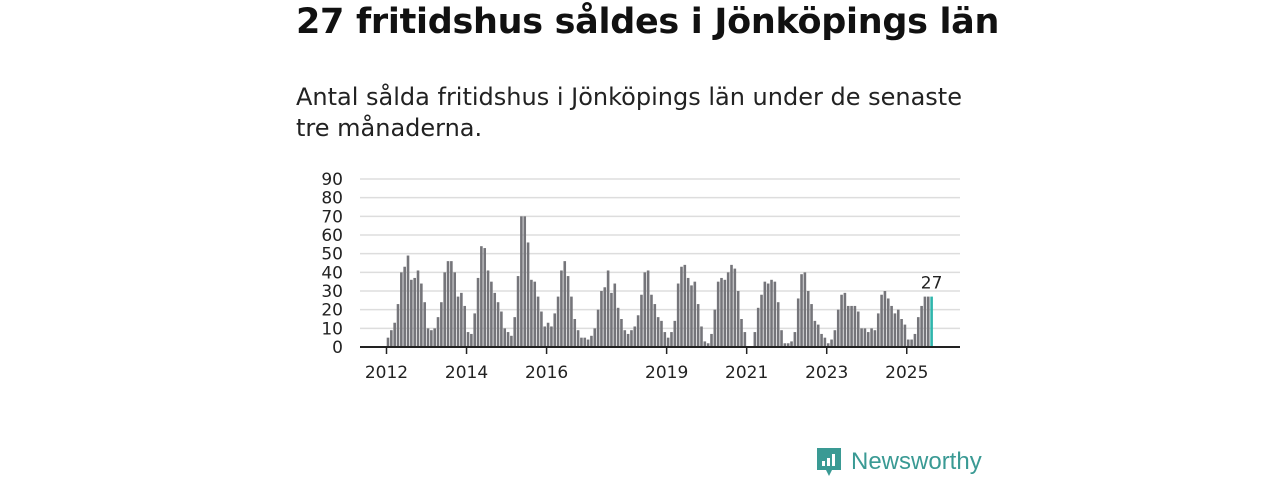 Image resolution: width=1280 pixels, height=480 pixels. I want to click on x-tick-label: 2014, so click(466, 373).